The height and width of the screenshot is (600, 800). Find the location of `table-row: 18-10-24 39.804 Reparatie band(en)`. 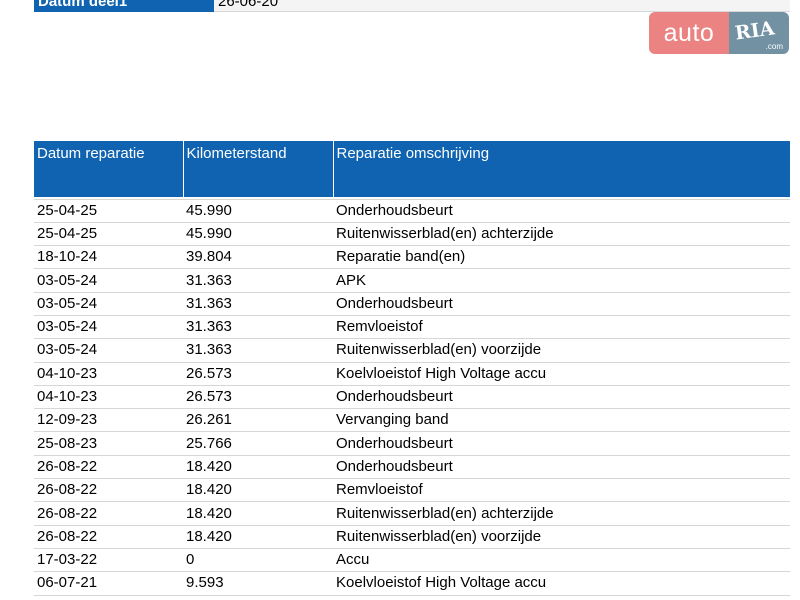

table-row: 18-10-24 39.804 Reparatie band(en) is located at coordinates (412, 257).